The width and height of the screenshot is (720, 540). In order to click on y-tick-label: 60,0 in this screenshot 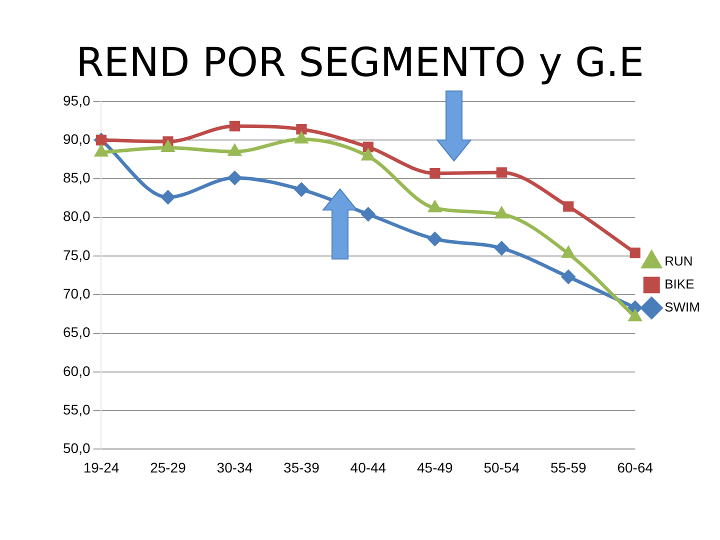, I will do `click(76, 370)`.